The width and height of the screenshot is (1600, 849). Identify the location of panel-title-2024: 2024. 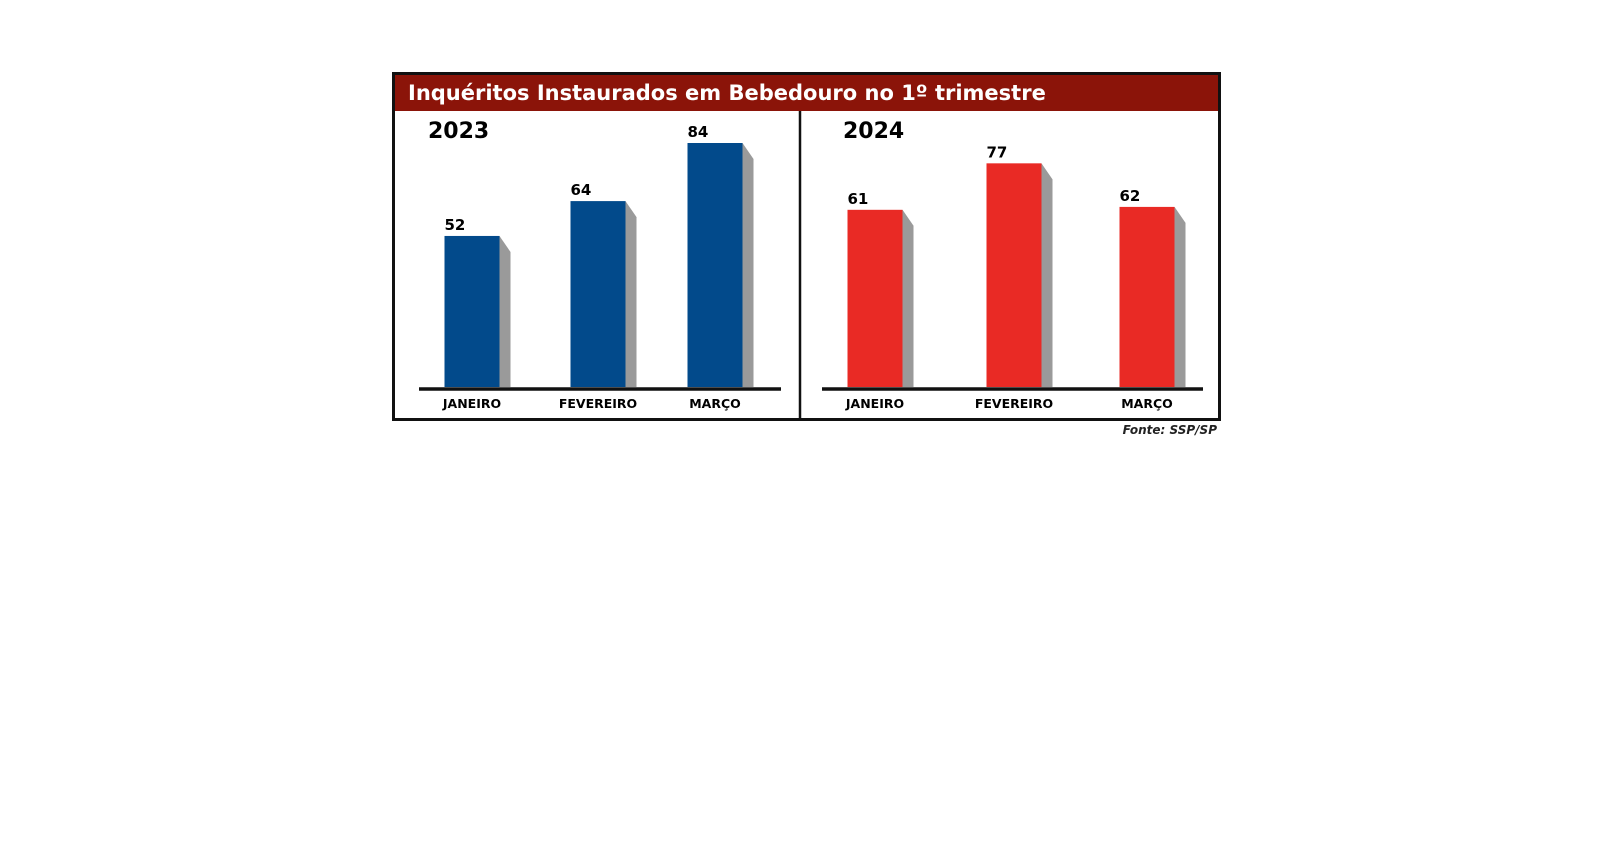
(873, 131).